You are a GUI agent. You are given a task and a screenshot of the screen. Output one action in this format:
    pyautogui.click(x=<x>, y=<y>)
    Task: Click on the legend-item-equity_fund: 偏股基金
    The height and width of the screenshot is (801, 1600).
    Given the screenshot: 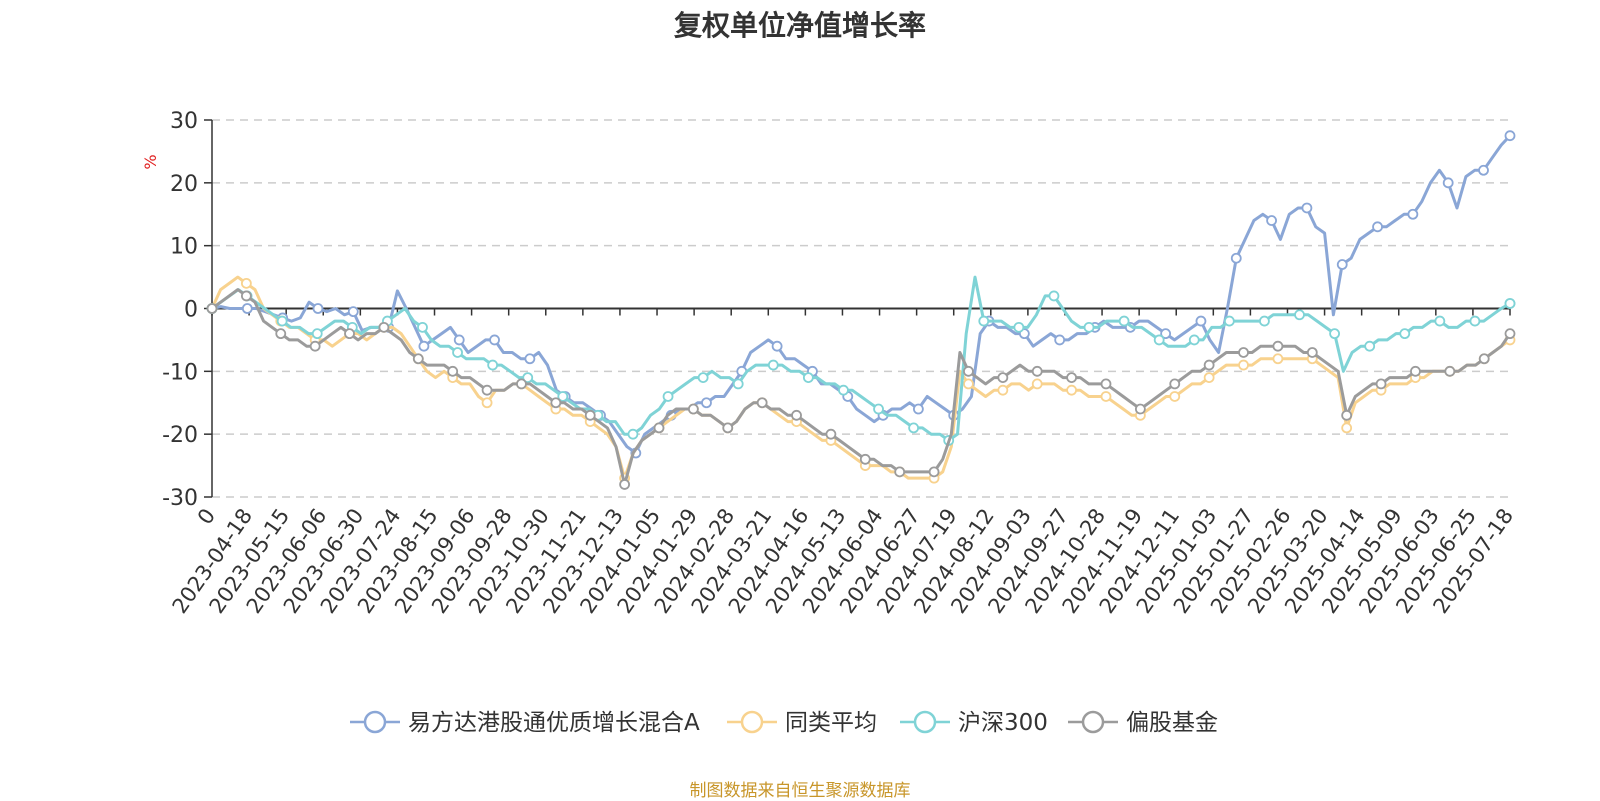 What is the action you would take?
    pyautogui.click(x=1143, y=723)
    